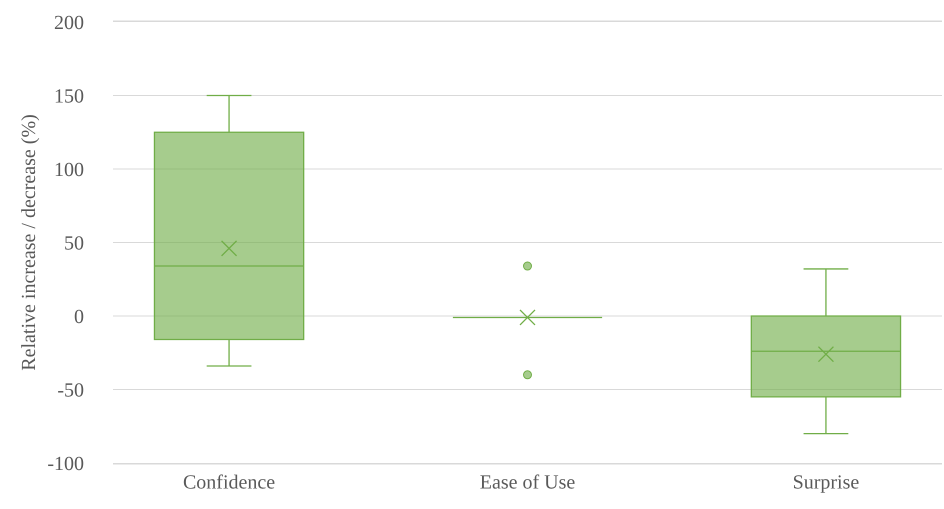 The height and width of the screenshot is (509, 944). I want to click on y-tick-label: 150, so click(69, 97).